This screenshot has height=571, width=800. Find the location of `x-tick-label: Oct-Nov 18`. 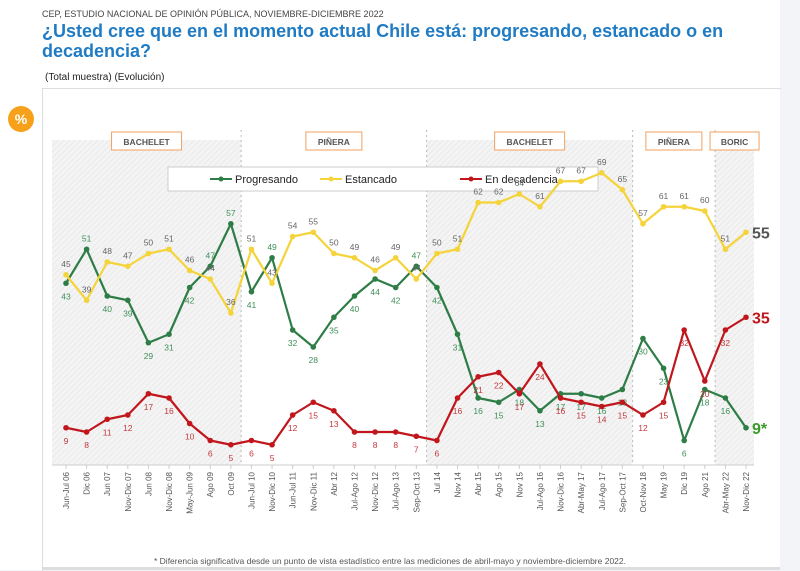

x-tick-label: Oct-Nov 18 is located at coordinates (643, 491).